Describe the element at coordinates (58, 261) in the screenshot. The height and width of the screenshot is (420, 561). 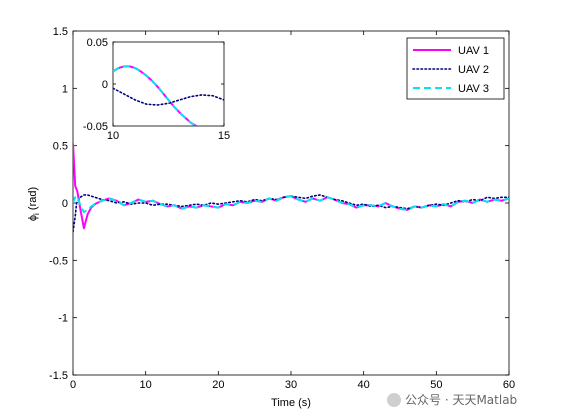
I see `main-y-tick-label: -0.5` at that location.